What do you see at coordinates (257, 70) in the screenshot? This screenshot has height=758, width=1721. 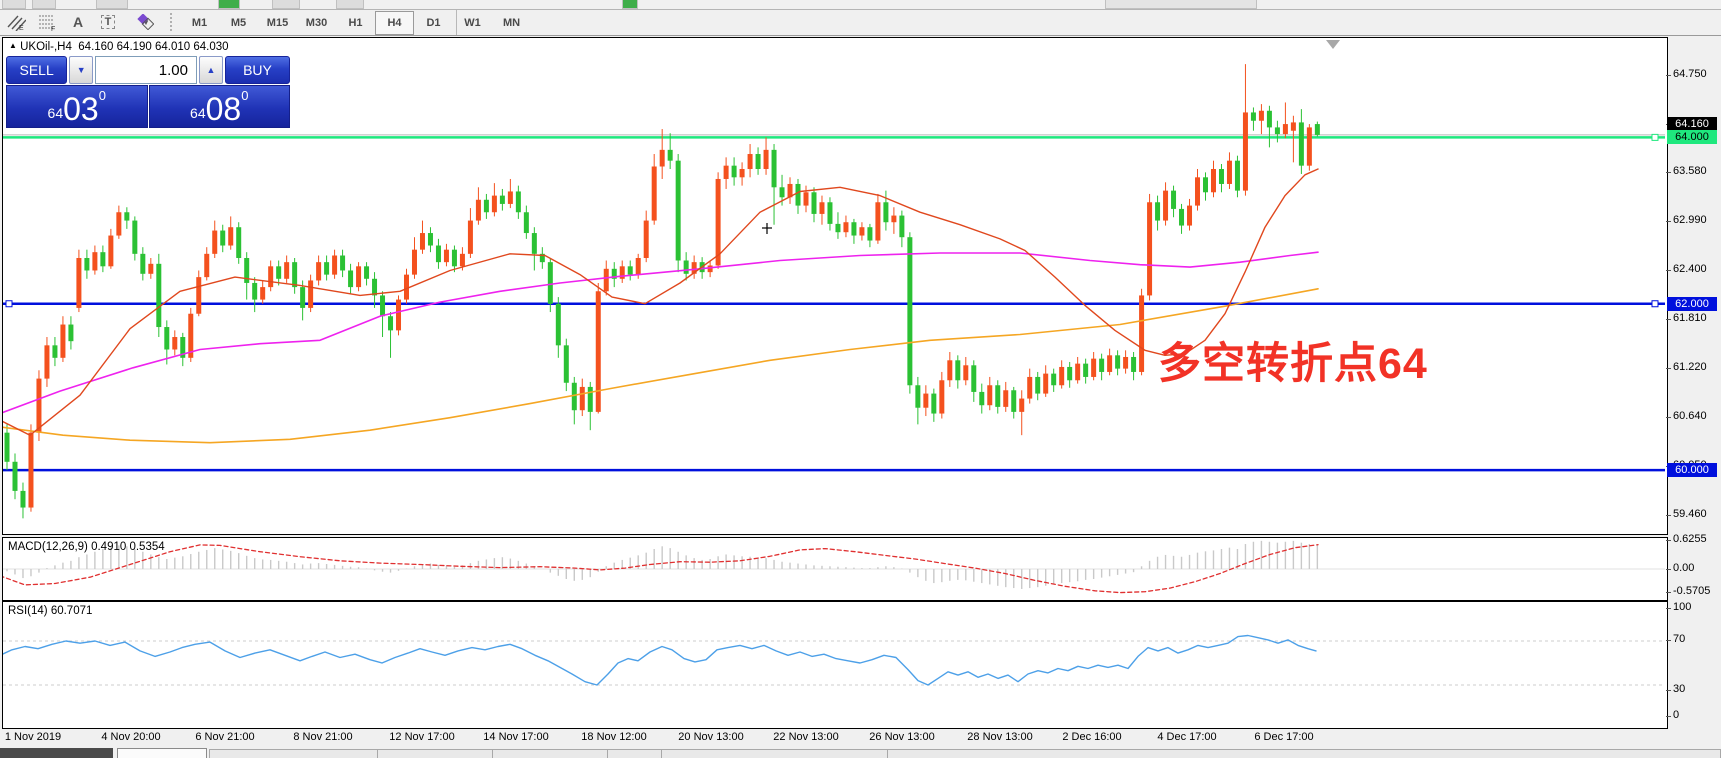 I see `buy-button: BUY` at bounding box center [257, 70].